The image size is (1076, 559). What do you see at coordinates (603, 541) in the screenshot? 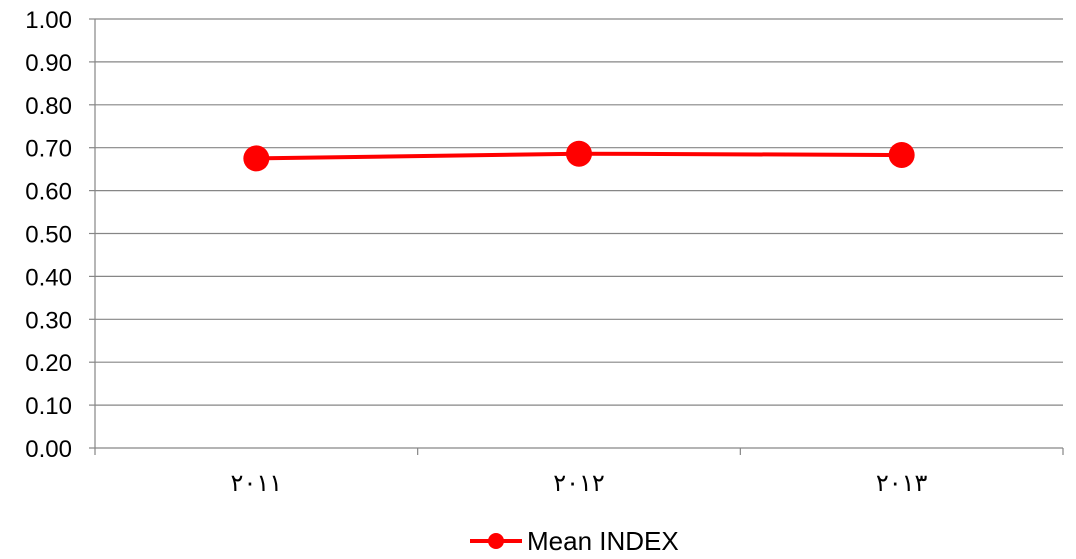
I see `legend-label: Mean INDEX` at bounding box center [603, 541].